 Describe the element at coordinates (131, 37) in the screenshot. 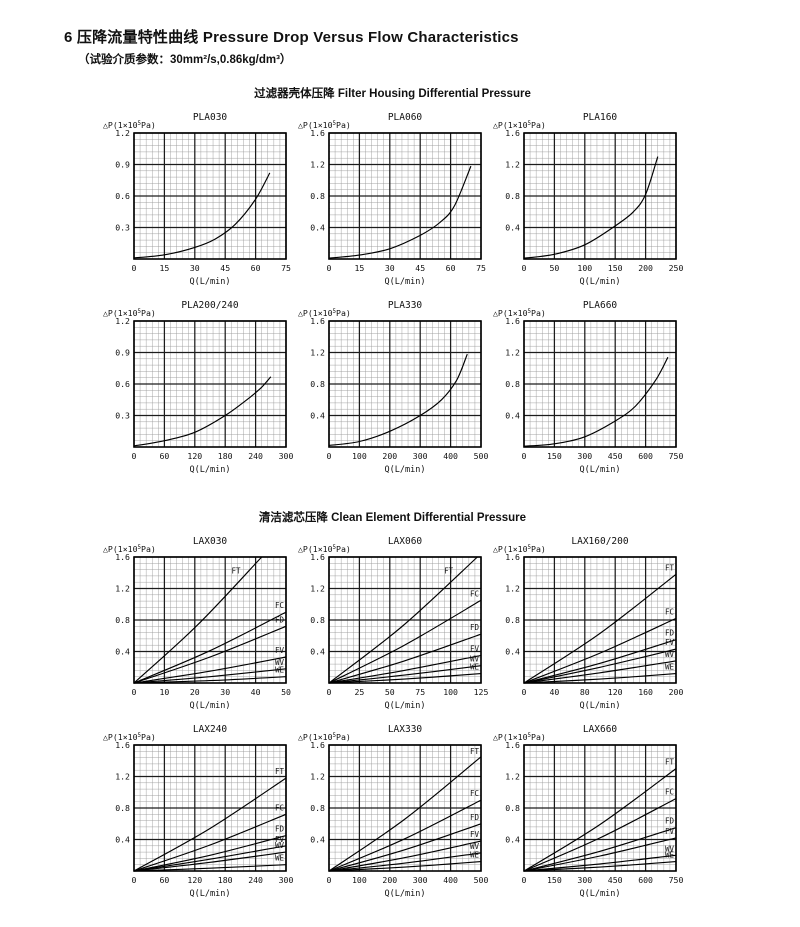

I see `page-title-zh: 6 压降流量特性曲线` at that location.